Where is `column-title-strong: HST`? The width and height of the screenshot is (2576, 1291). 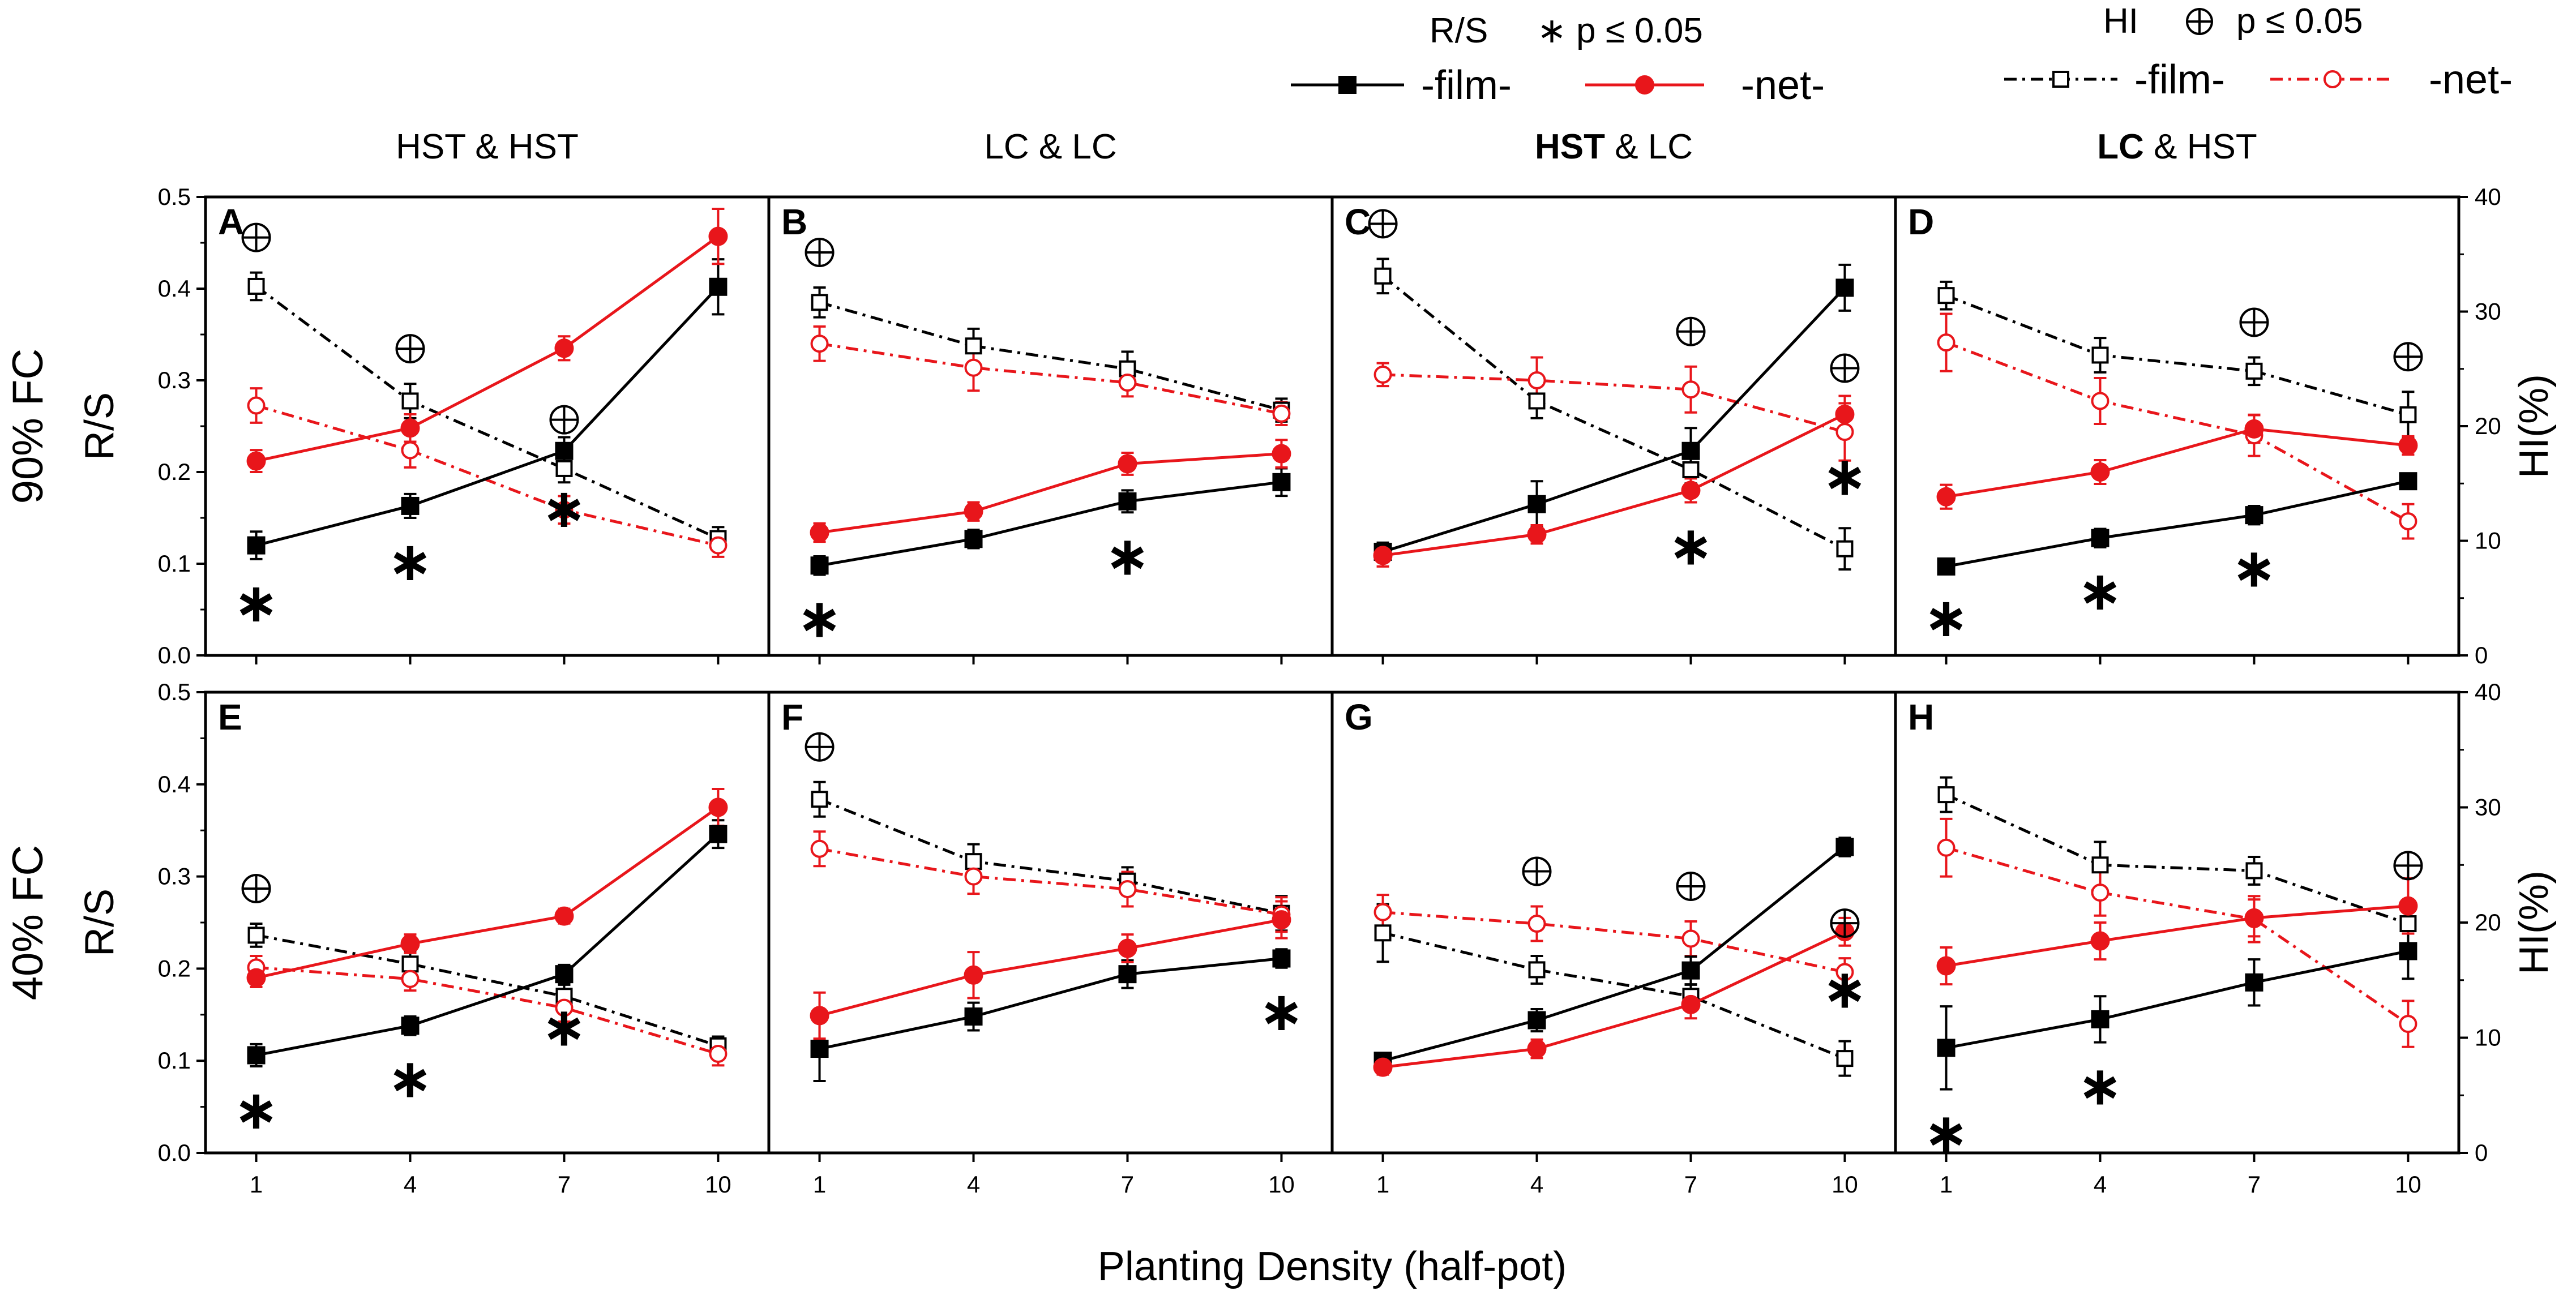
column-title-strong: HST is located at coordinates (1570, 146).